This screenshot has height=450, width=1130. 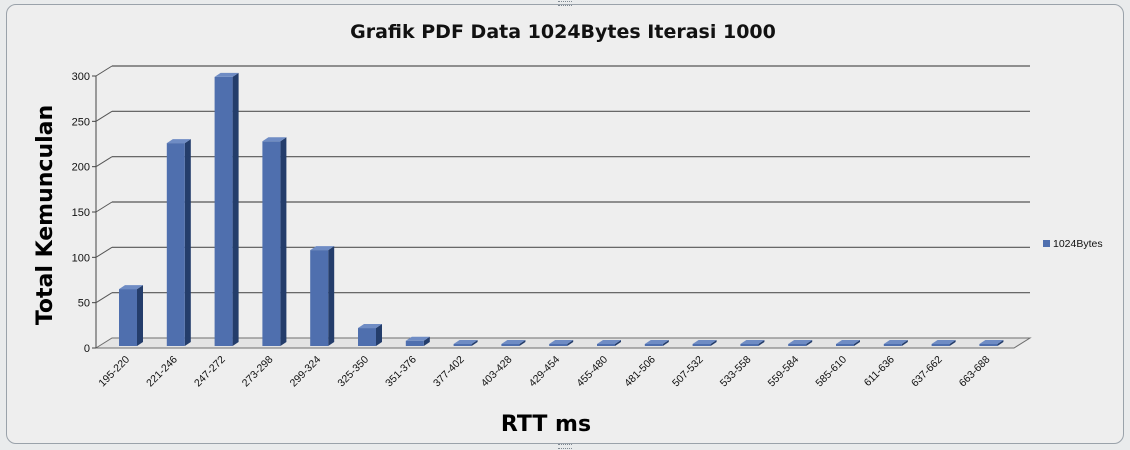 What do you see at coordinates (162, 372) in the screenshot?
I see `x-tick-label: 221-246` at bounding box center [162, 372].